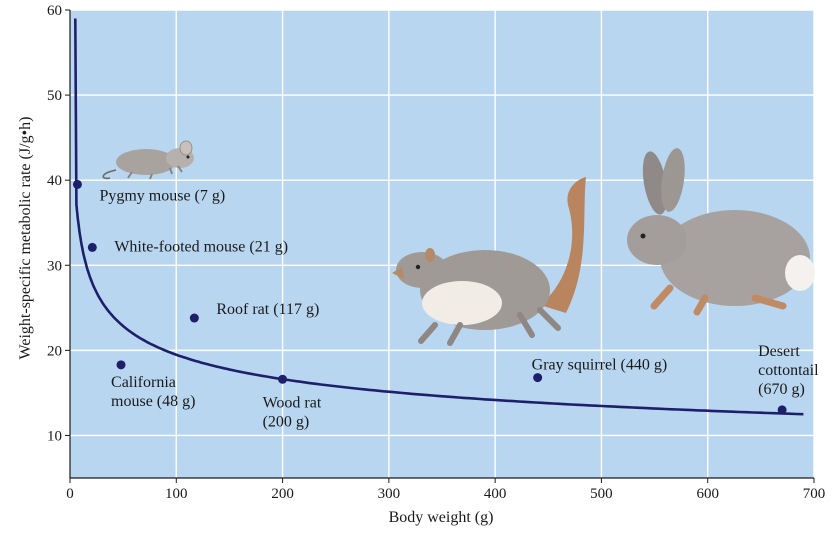 This screenshot has height=539, width=840. Describe the element at coordinates (292, 402) in the screenshot. I see `data-label: Wood rat` at that location.